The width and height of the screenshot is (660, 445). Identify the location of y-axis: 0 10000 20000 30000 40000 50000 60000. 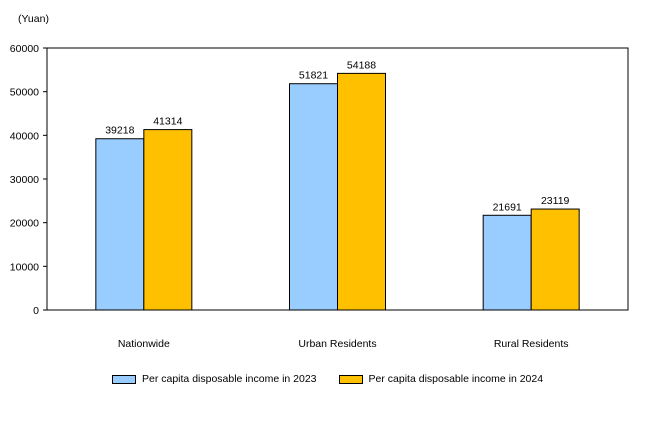
(28, 180).